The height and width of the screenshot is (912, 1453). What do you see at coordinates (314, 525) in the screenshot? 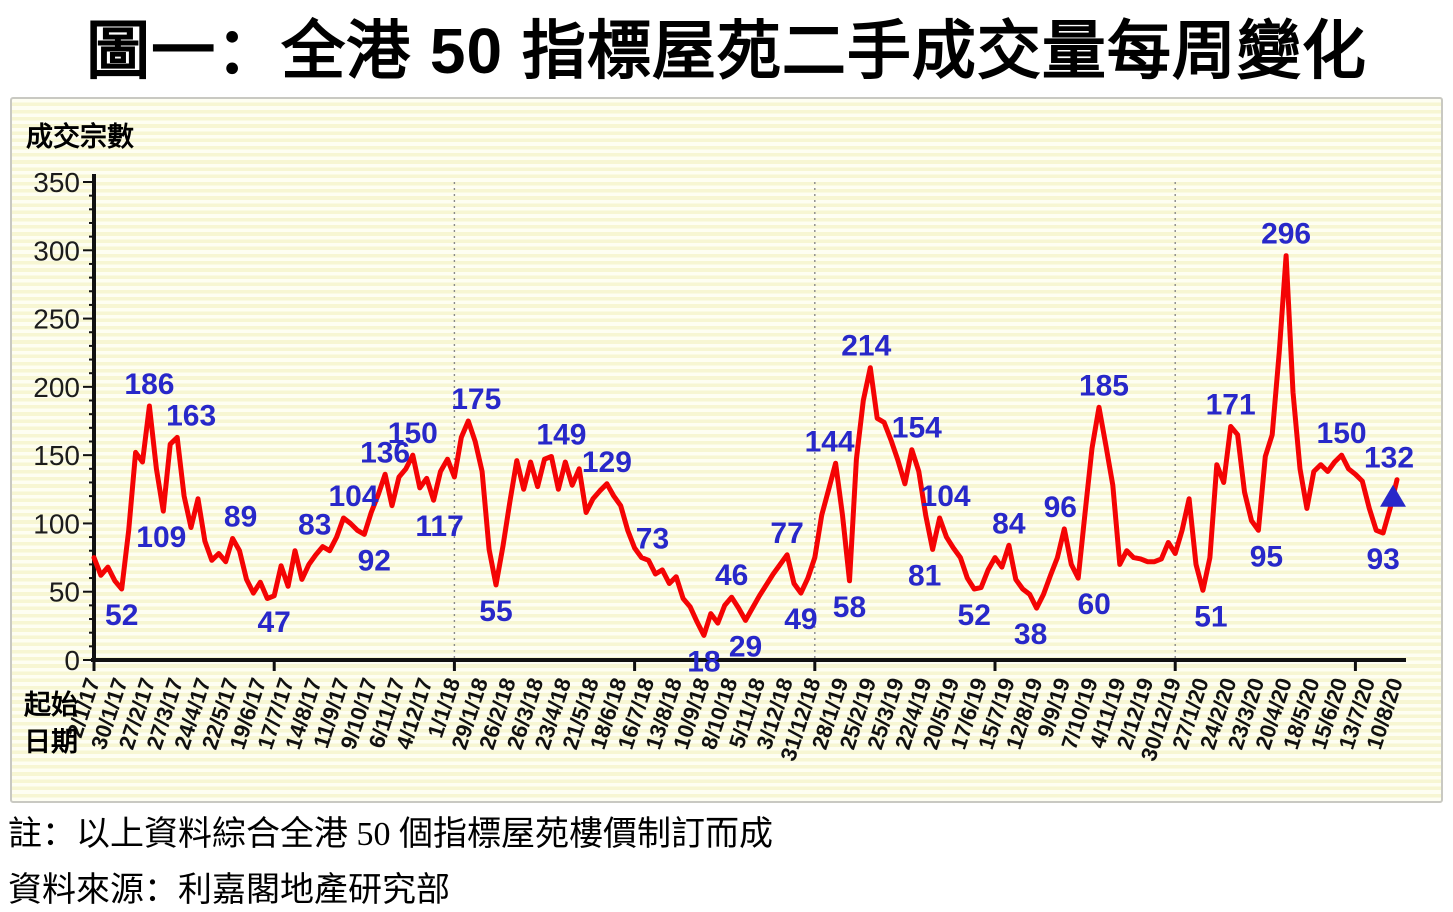
I see `data-label: 83` at bounding box center [314, 525].